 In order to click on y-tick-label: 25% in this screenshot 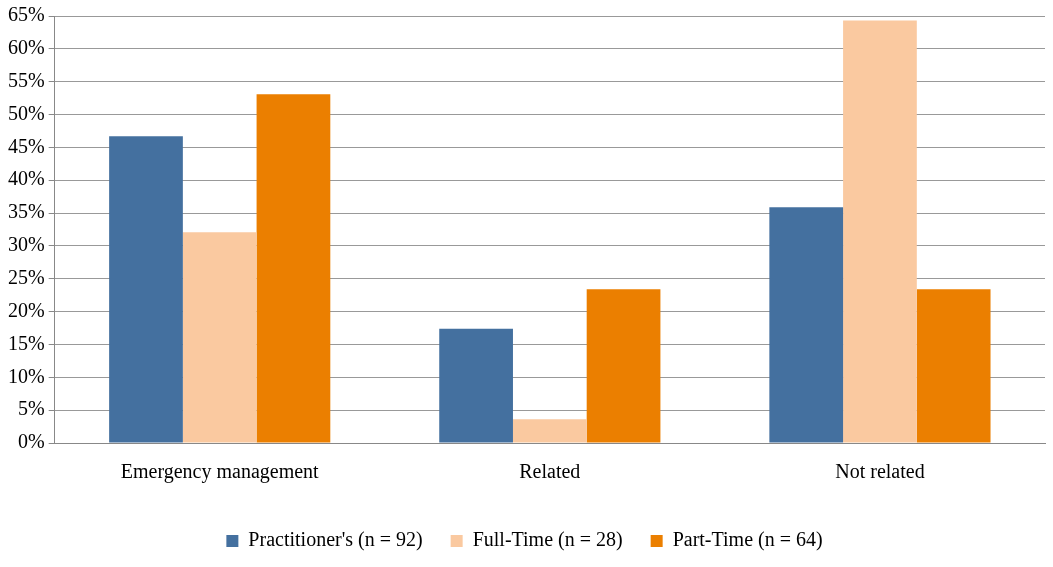, I will do `click(26, 277)`.